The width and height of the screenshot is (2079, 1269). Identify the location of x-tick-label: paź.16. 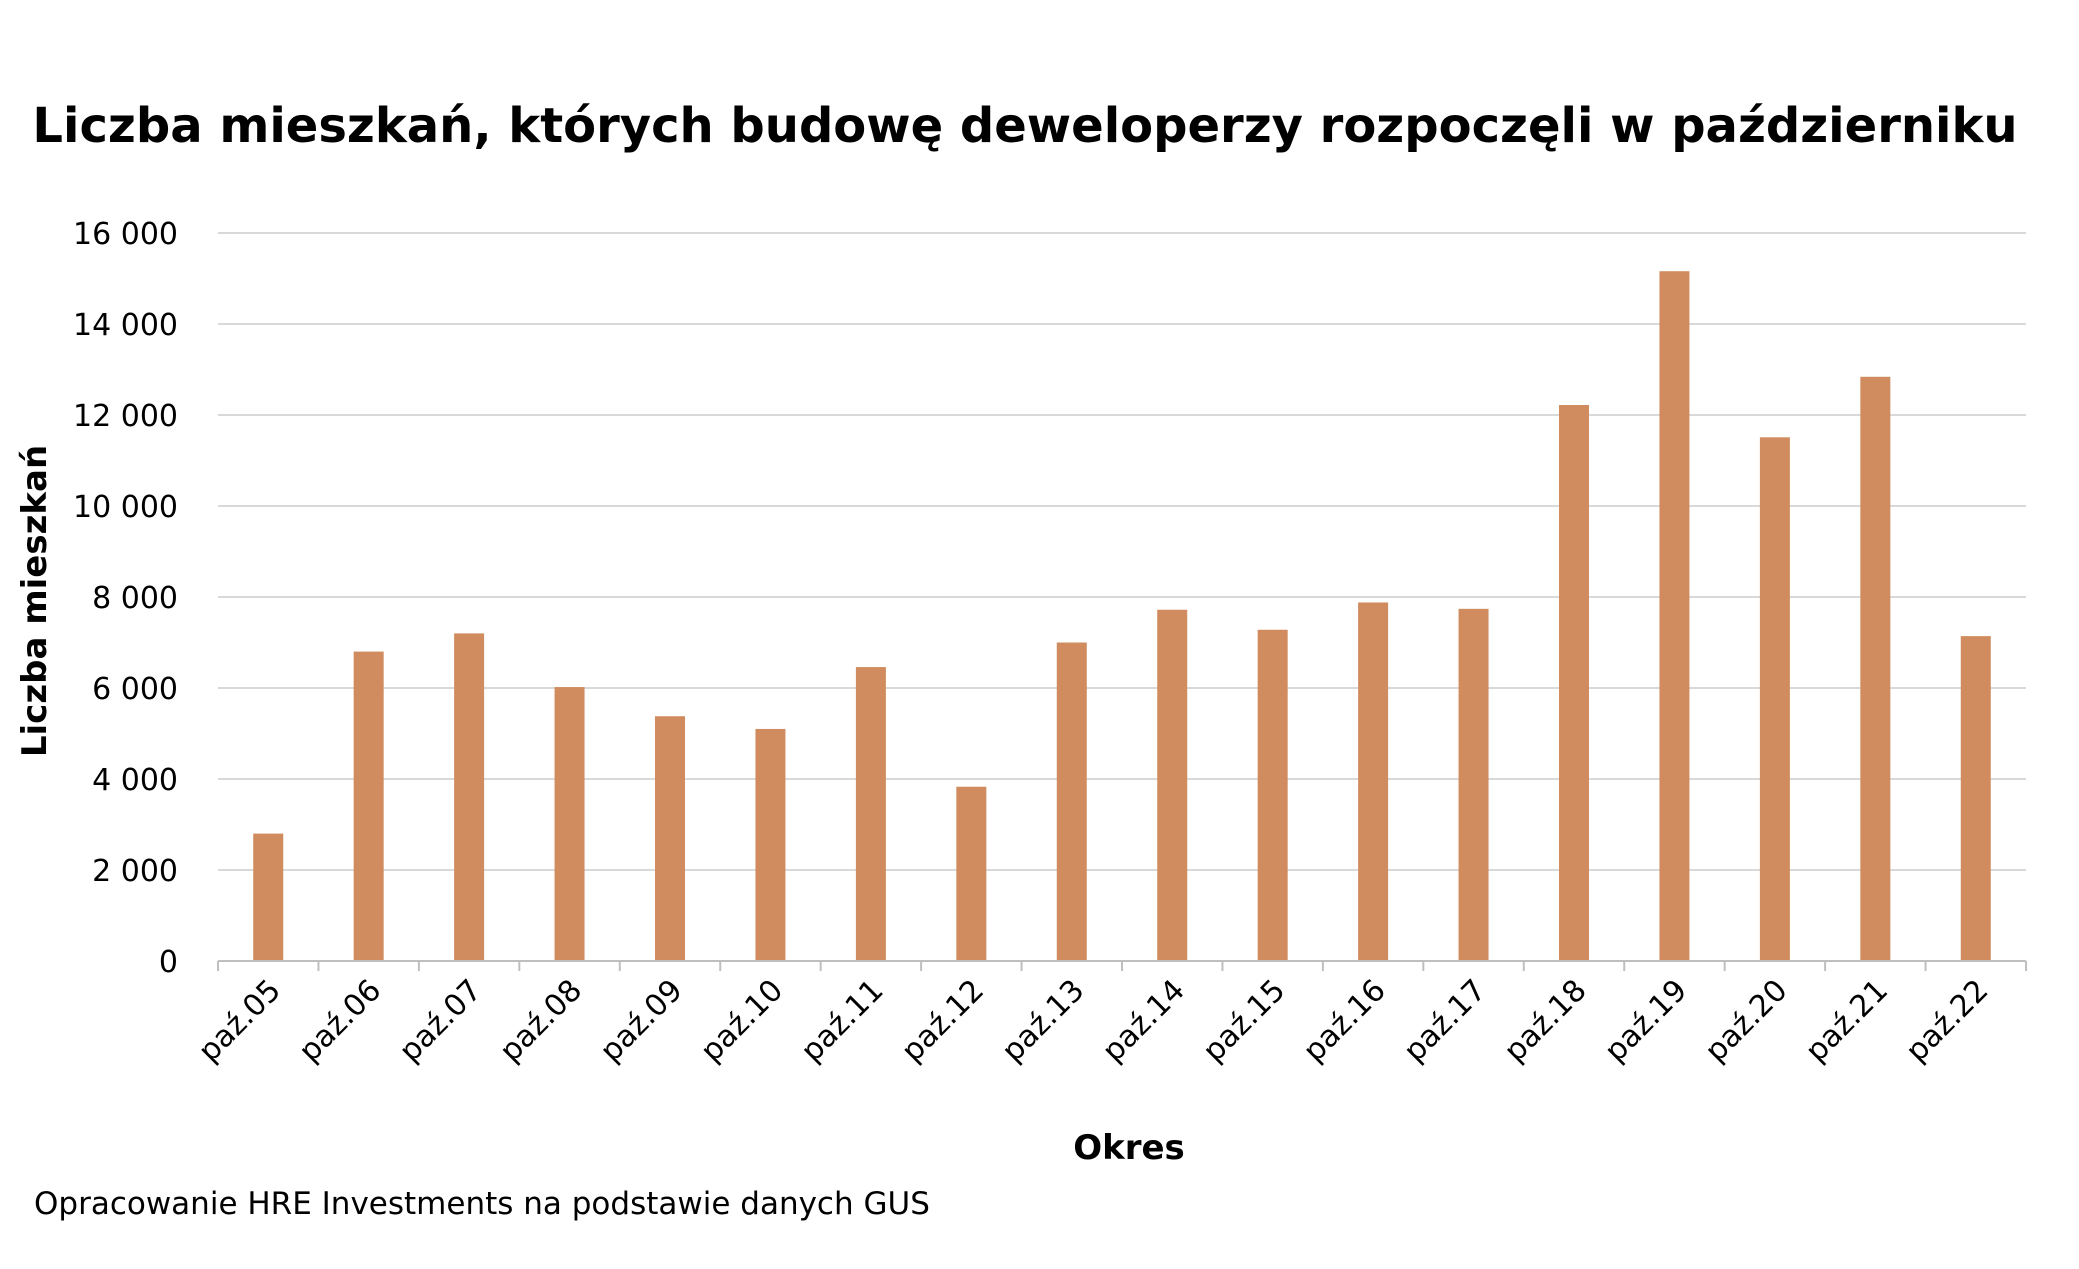
(1345, 1021).